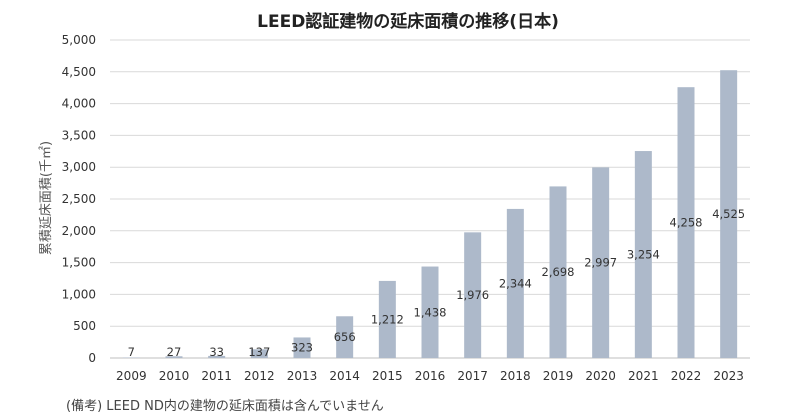 The image size is (800, 419). Describe the element at coordinates (558, 376) in the screenshot. I see `x-tick-label: 2019` at that location.